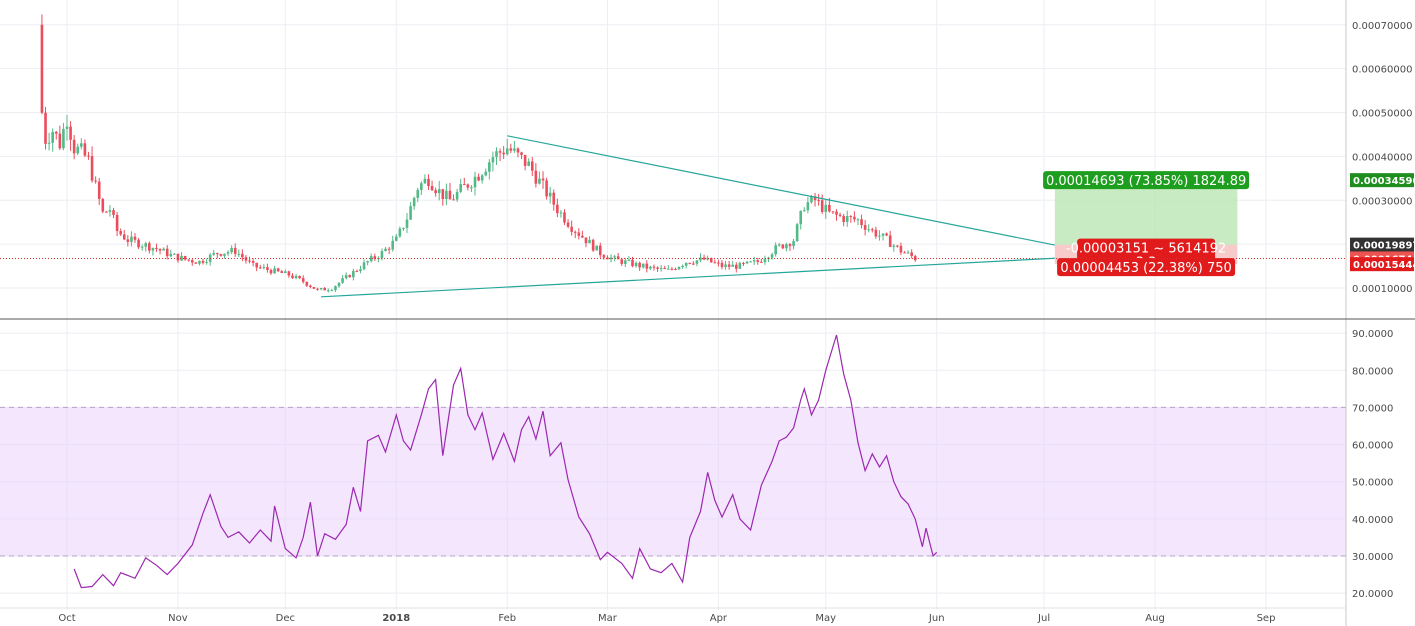 The width and height of the screenshot is (1415, 626). I want to click on oscillator-tick-label: 30.0000, so click(1372, 557).